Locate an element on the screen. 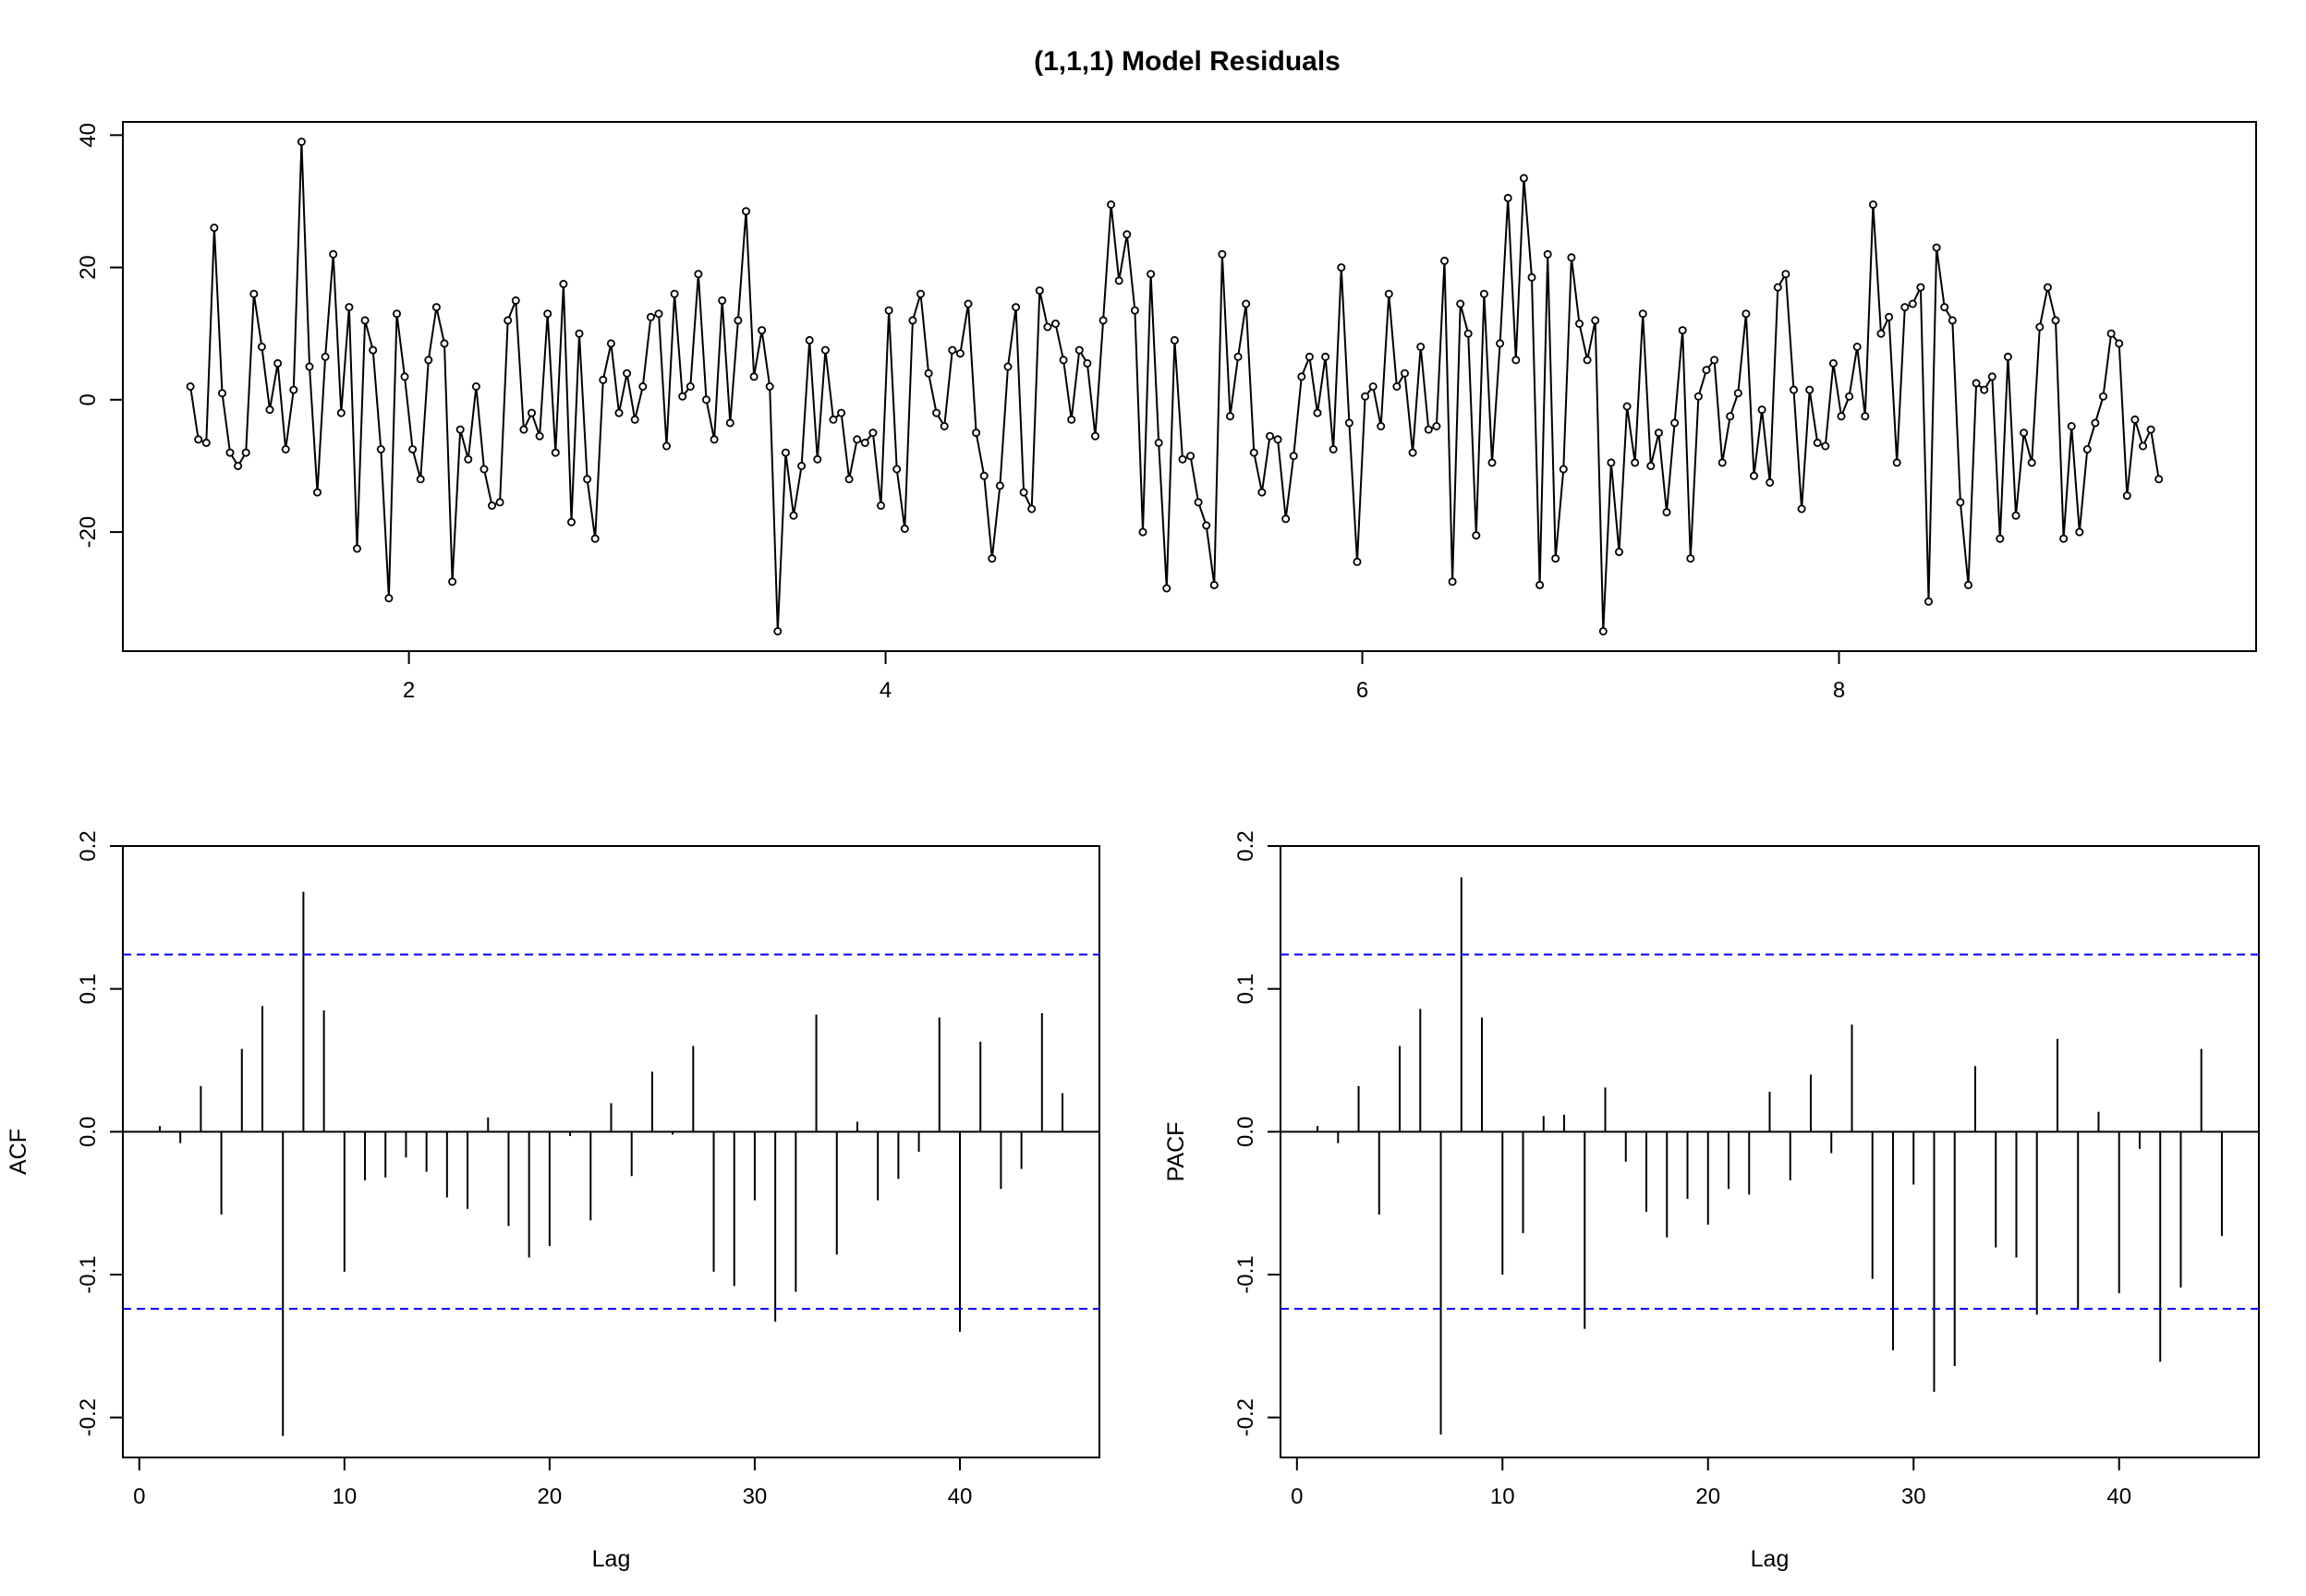 Image resolution: width=2306 pixels, height=1596 pixels. y-tick-label: -20 is located at coordinates (88, 532).